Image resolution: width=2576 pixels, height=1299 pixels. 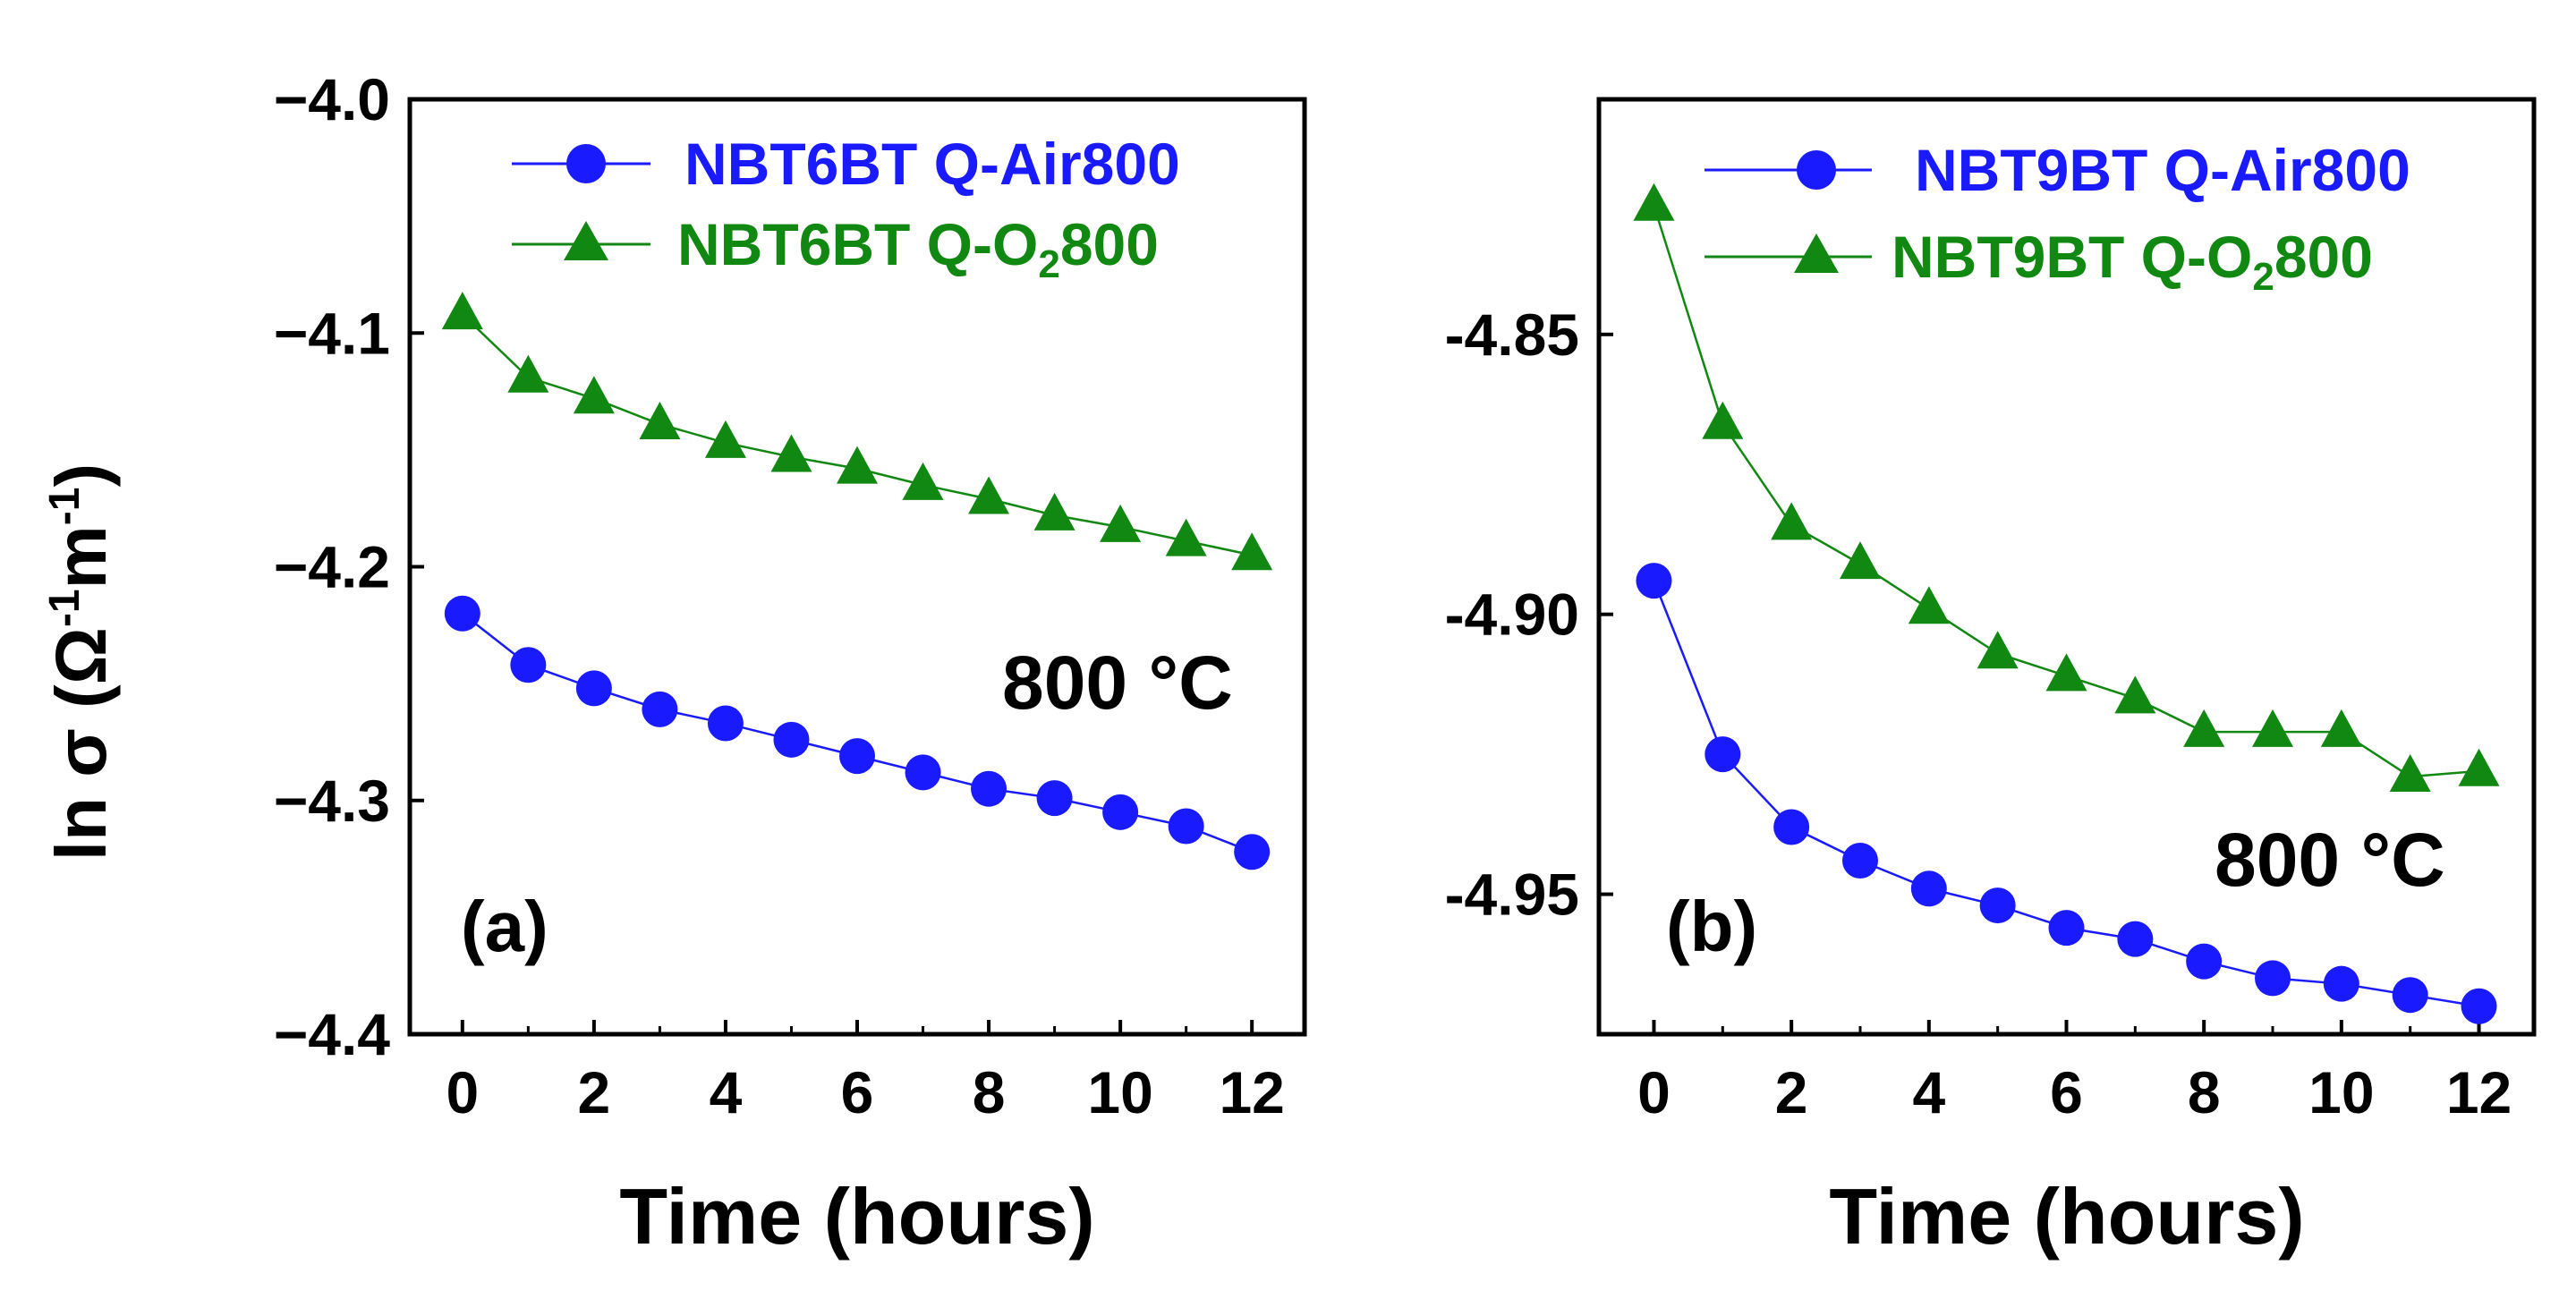 What do you see at coordinates (65, 507) in the screenshot?
I see `y-axis-label-sup2: -1` at bounding box center [65, 507].